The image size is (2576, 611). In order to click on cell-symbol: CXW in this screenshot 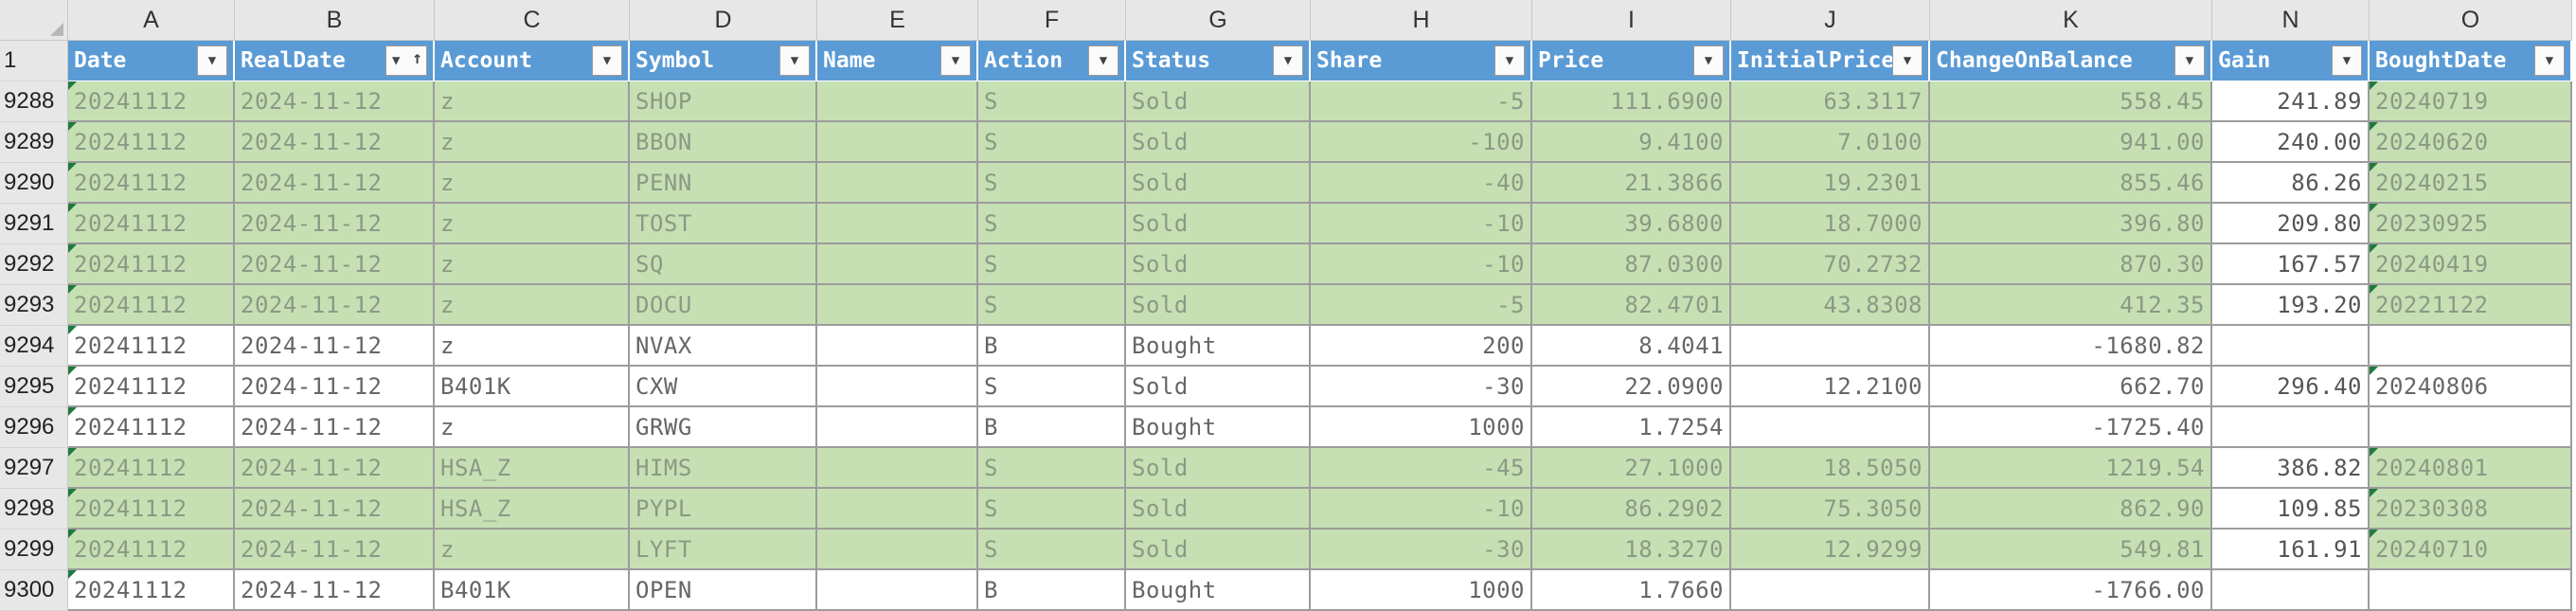, I will do `click(723, 387)`.